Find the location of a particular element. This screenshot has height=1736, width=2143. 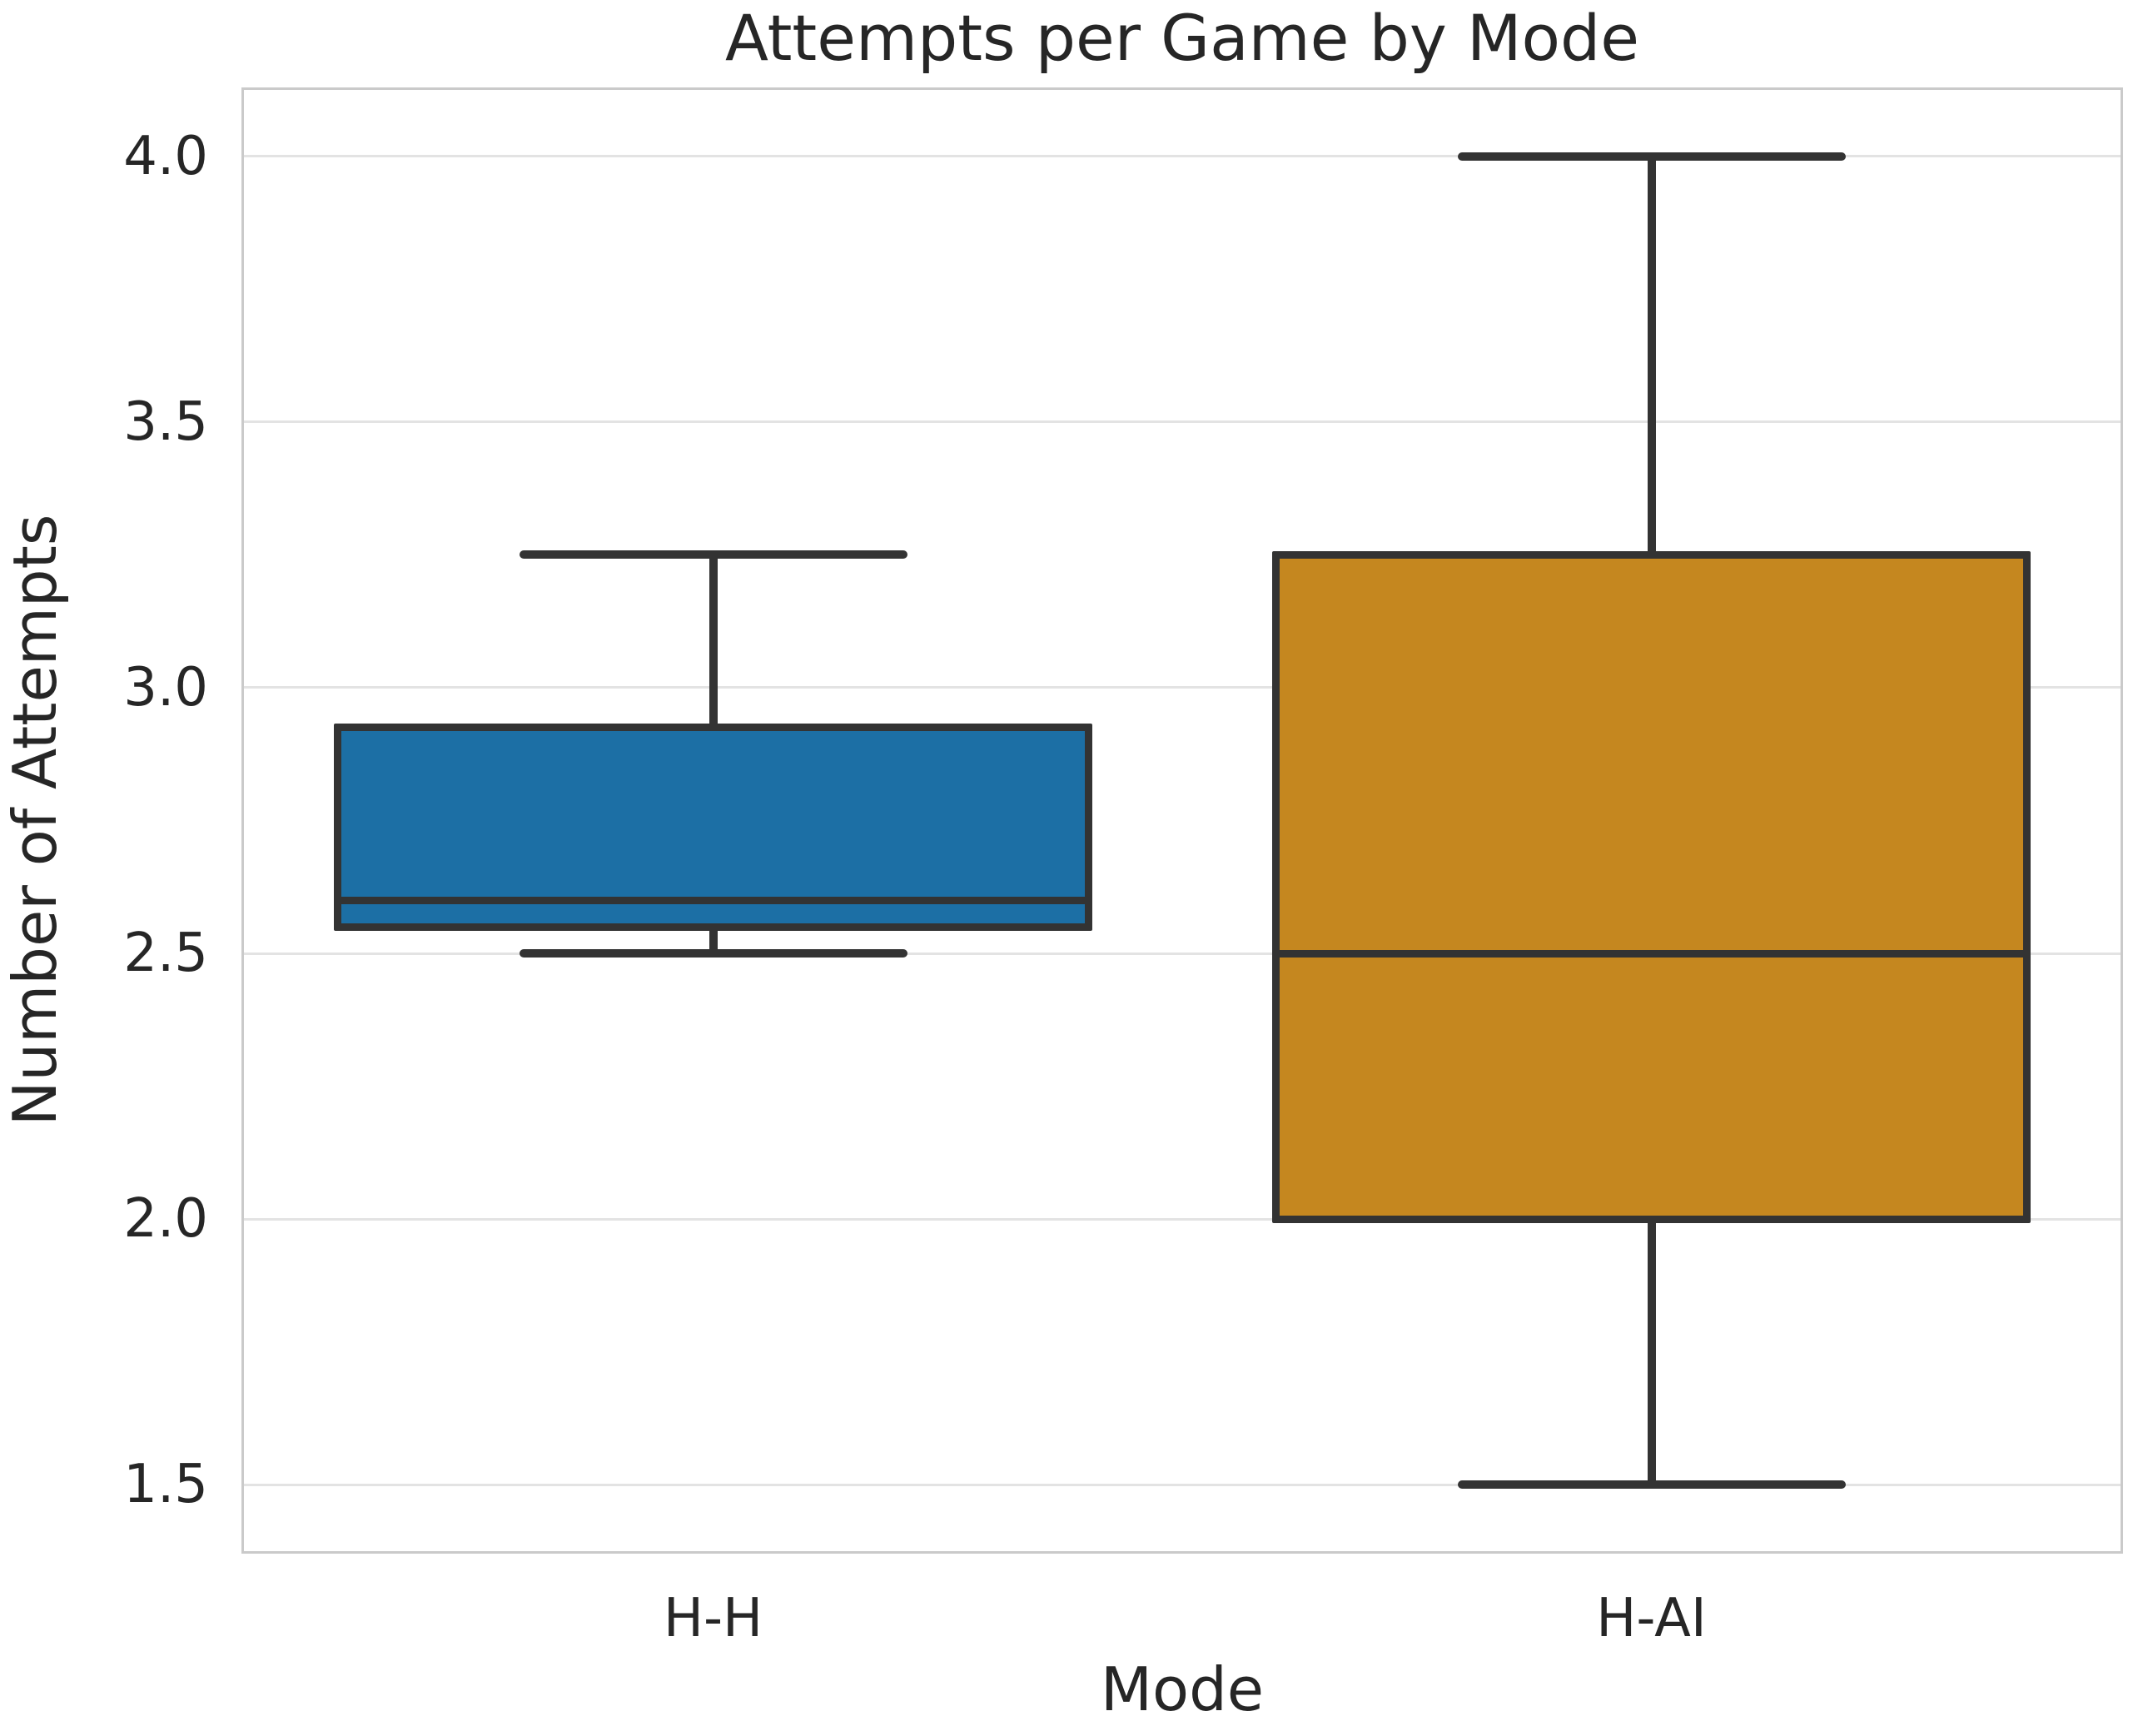

y-tick-label: 1.5 is located at coordinates (165, 1485).